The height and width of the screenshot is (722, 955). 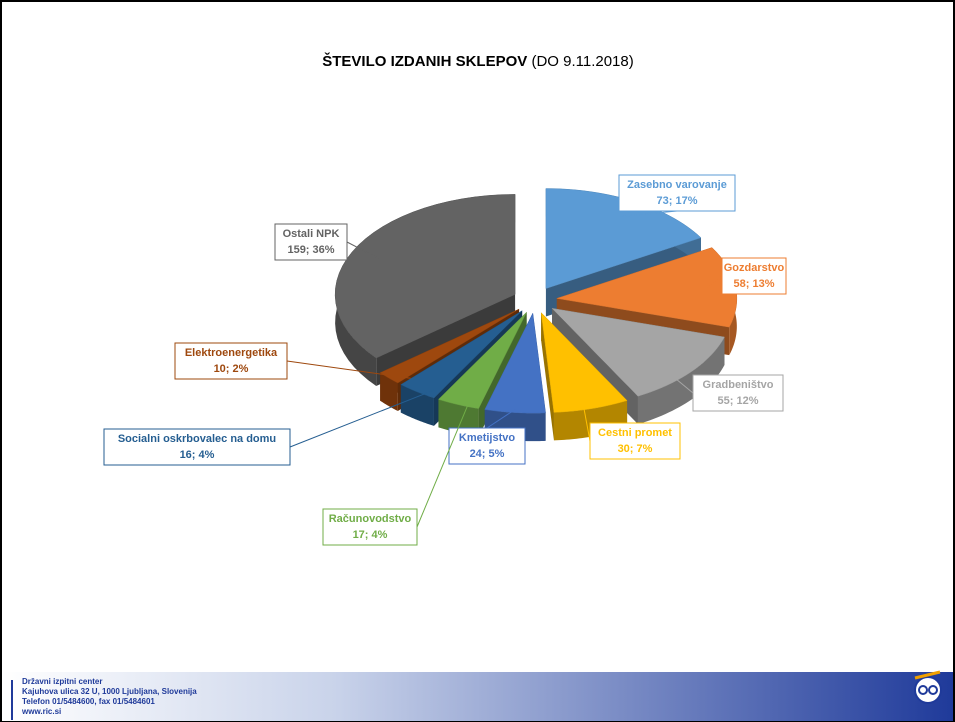 I want to click on chart-title: ŠTEVILO IZDANIH SKLEPOV (DO 9.11.2018), so click(x=477, y=61).